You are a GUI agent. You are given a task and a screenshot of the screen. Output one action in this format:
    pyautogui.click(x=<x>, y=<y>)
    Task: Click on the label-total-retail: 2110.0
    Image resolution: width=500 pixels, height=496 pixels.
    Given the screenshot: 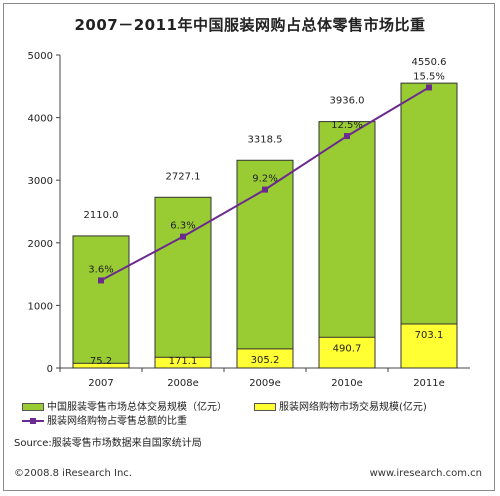 What is the action you would take?
    pyautogui.click(x=101, y=215)
    